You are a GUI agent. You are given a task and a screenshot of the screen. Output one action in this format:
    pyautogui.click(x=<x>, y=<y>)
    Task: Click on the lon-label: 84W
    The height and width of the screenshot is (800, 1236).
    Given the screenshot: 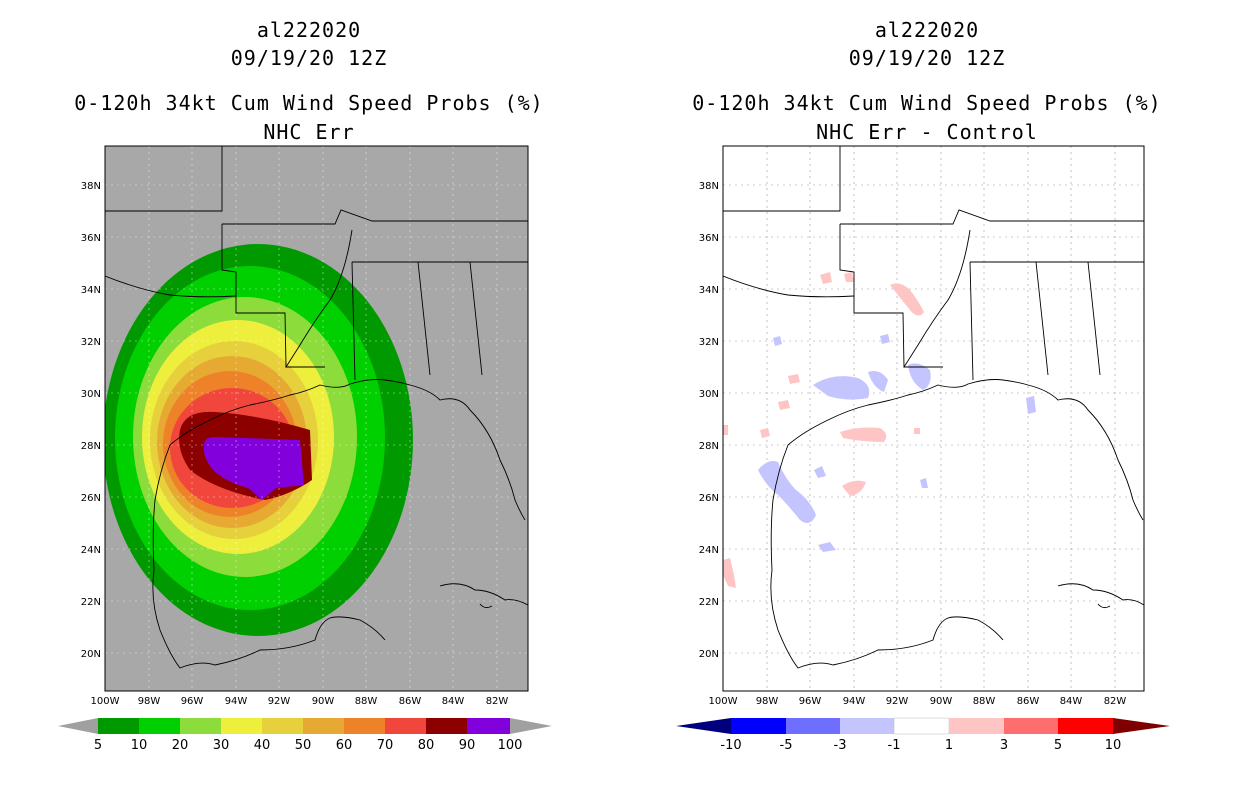 What is the action you would take?
    pyautogui.click(x=453, y=700)
    